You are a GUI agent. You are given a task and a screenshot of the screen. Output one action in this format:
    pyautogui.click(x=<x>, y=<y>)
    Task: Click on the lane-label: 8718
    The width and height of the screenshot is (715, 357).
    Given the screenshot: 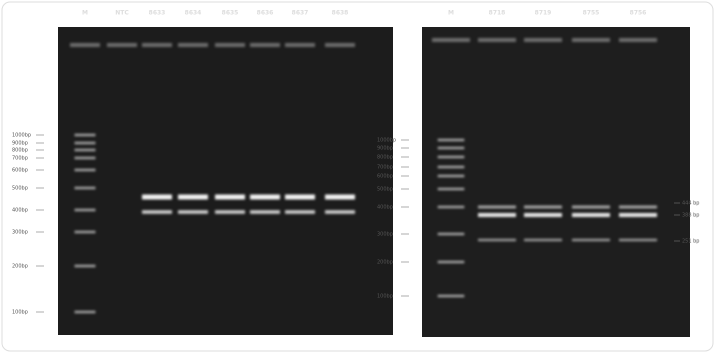 What is the action you would take?
    pyautogui.click(x=497, y=13)
    